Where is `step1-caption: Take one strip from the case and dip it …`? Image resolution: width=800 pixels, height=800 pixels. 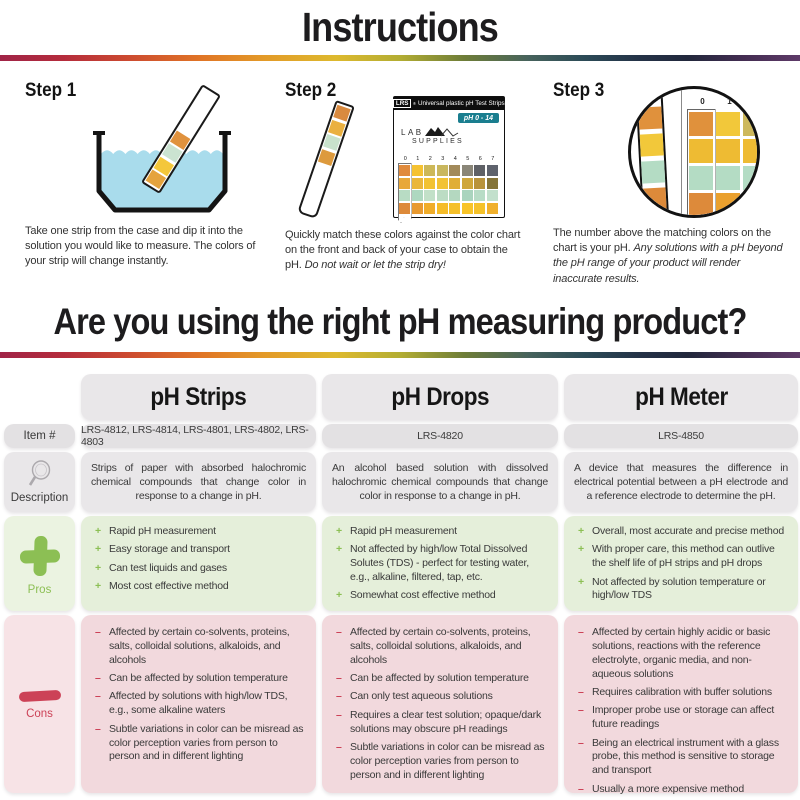
step1-caption: Take one strip from the case and dip it … is located at coordinates (140, 246).